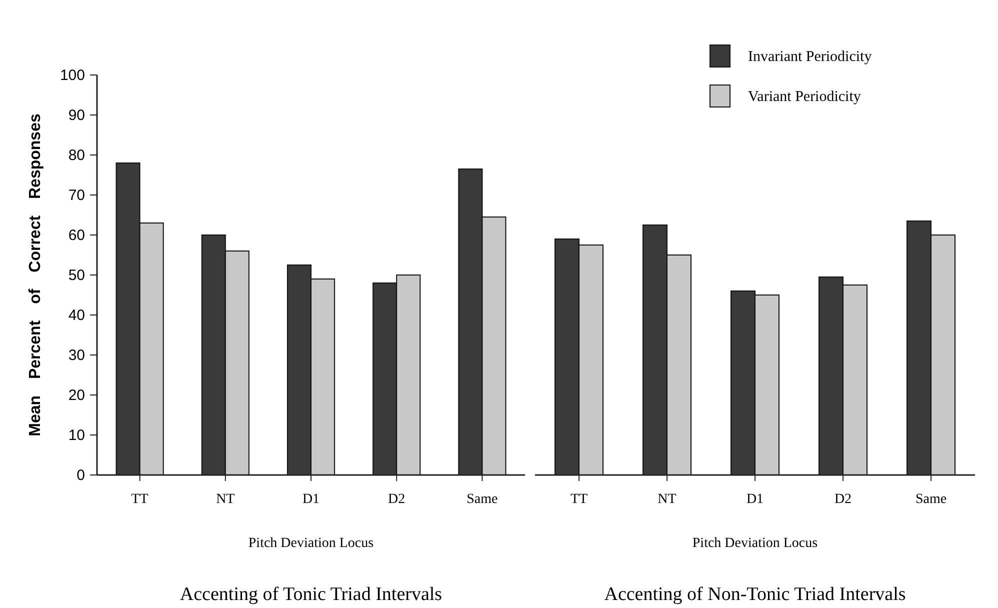 The height and width of the screenshot is (608, 998). I want to click on y-tick-label: 60, so click(76, 235).